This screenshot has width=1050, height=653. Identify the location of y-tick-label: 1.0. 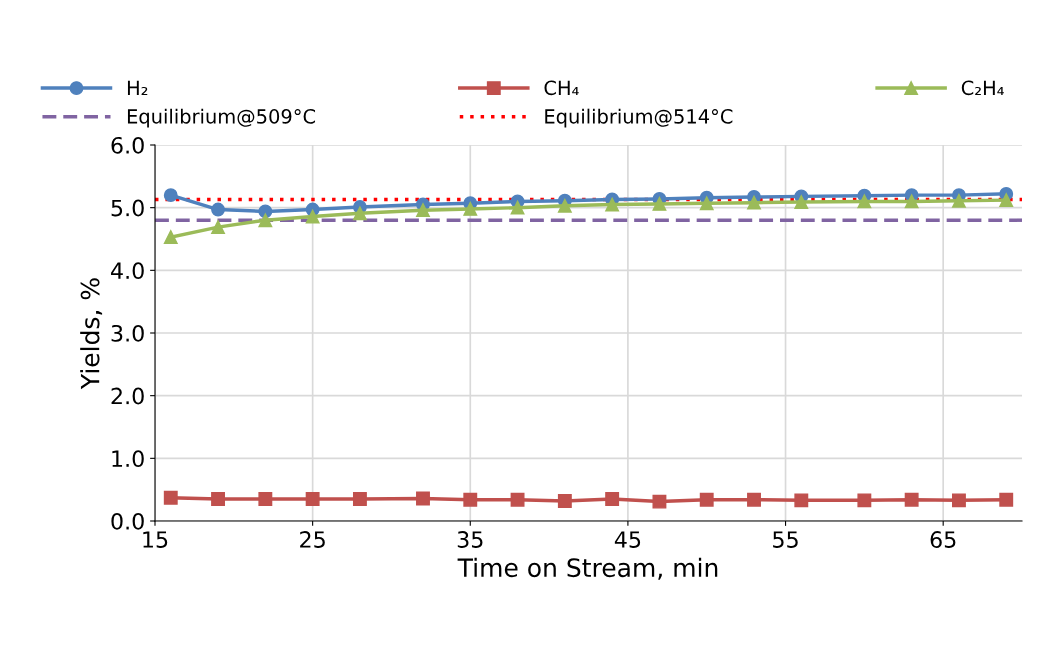
(128, 459).